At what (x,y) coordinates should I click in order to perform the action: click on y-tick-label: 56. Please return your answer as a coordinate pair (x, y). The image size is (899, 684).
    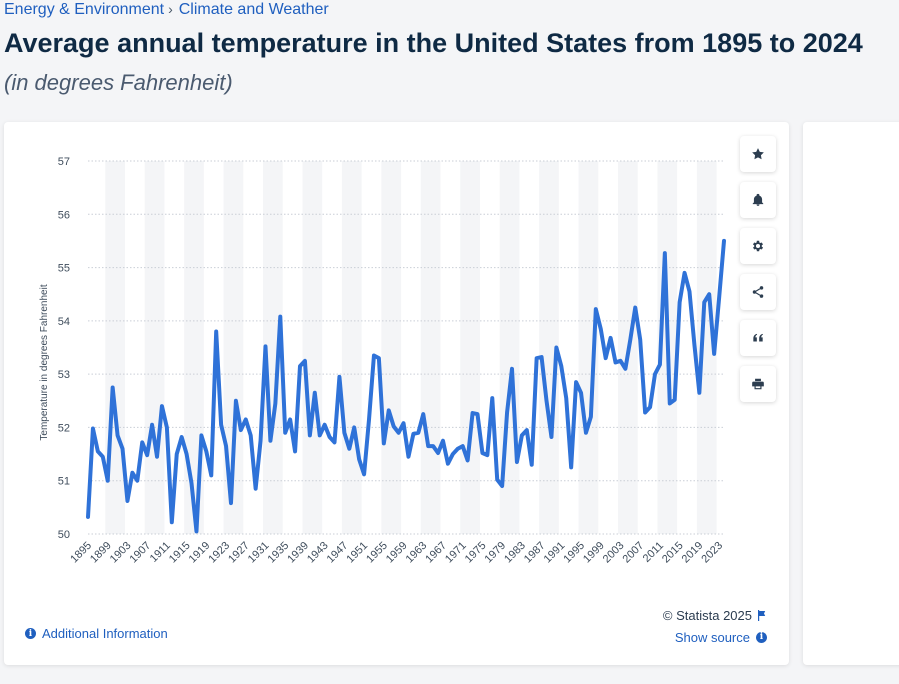
    Looking at the image, I should click on (64, 215).